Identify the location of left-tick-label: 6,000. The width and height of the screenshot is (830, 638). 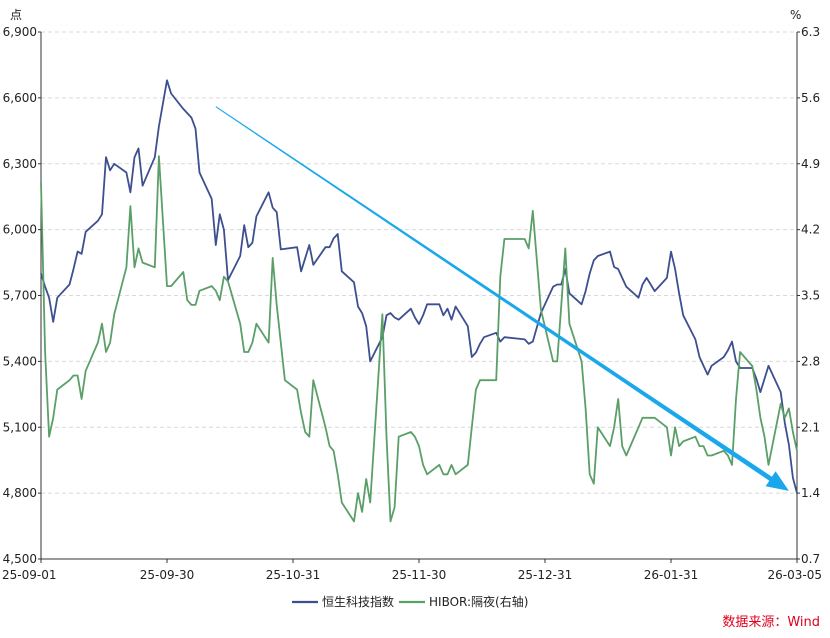
(20, 230).